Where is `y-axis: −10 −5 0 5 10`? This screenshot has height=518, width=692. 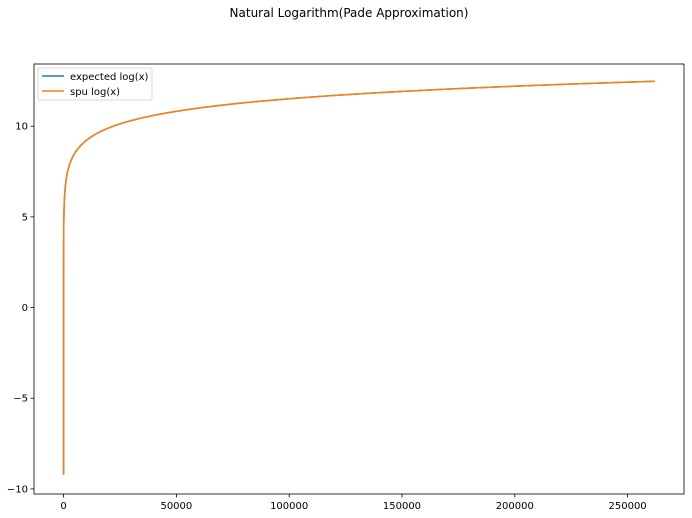 y-axis: −10 −5 0 5 10 is located at coordinates (20, 308).